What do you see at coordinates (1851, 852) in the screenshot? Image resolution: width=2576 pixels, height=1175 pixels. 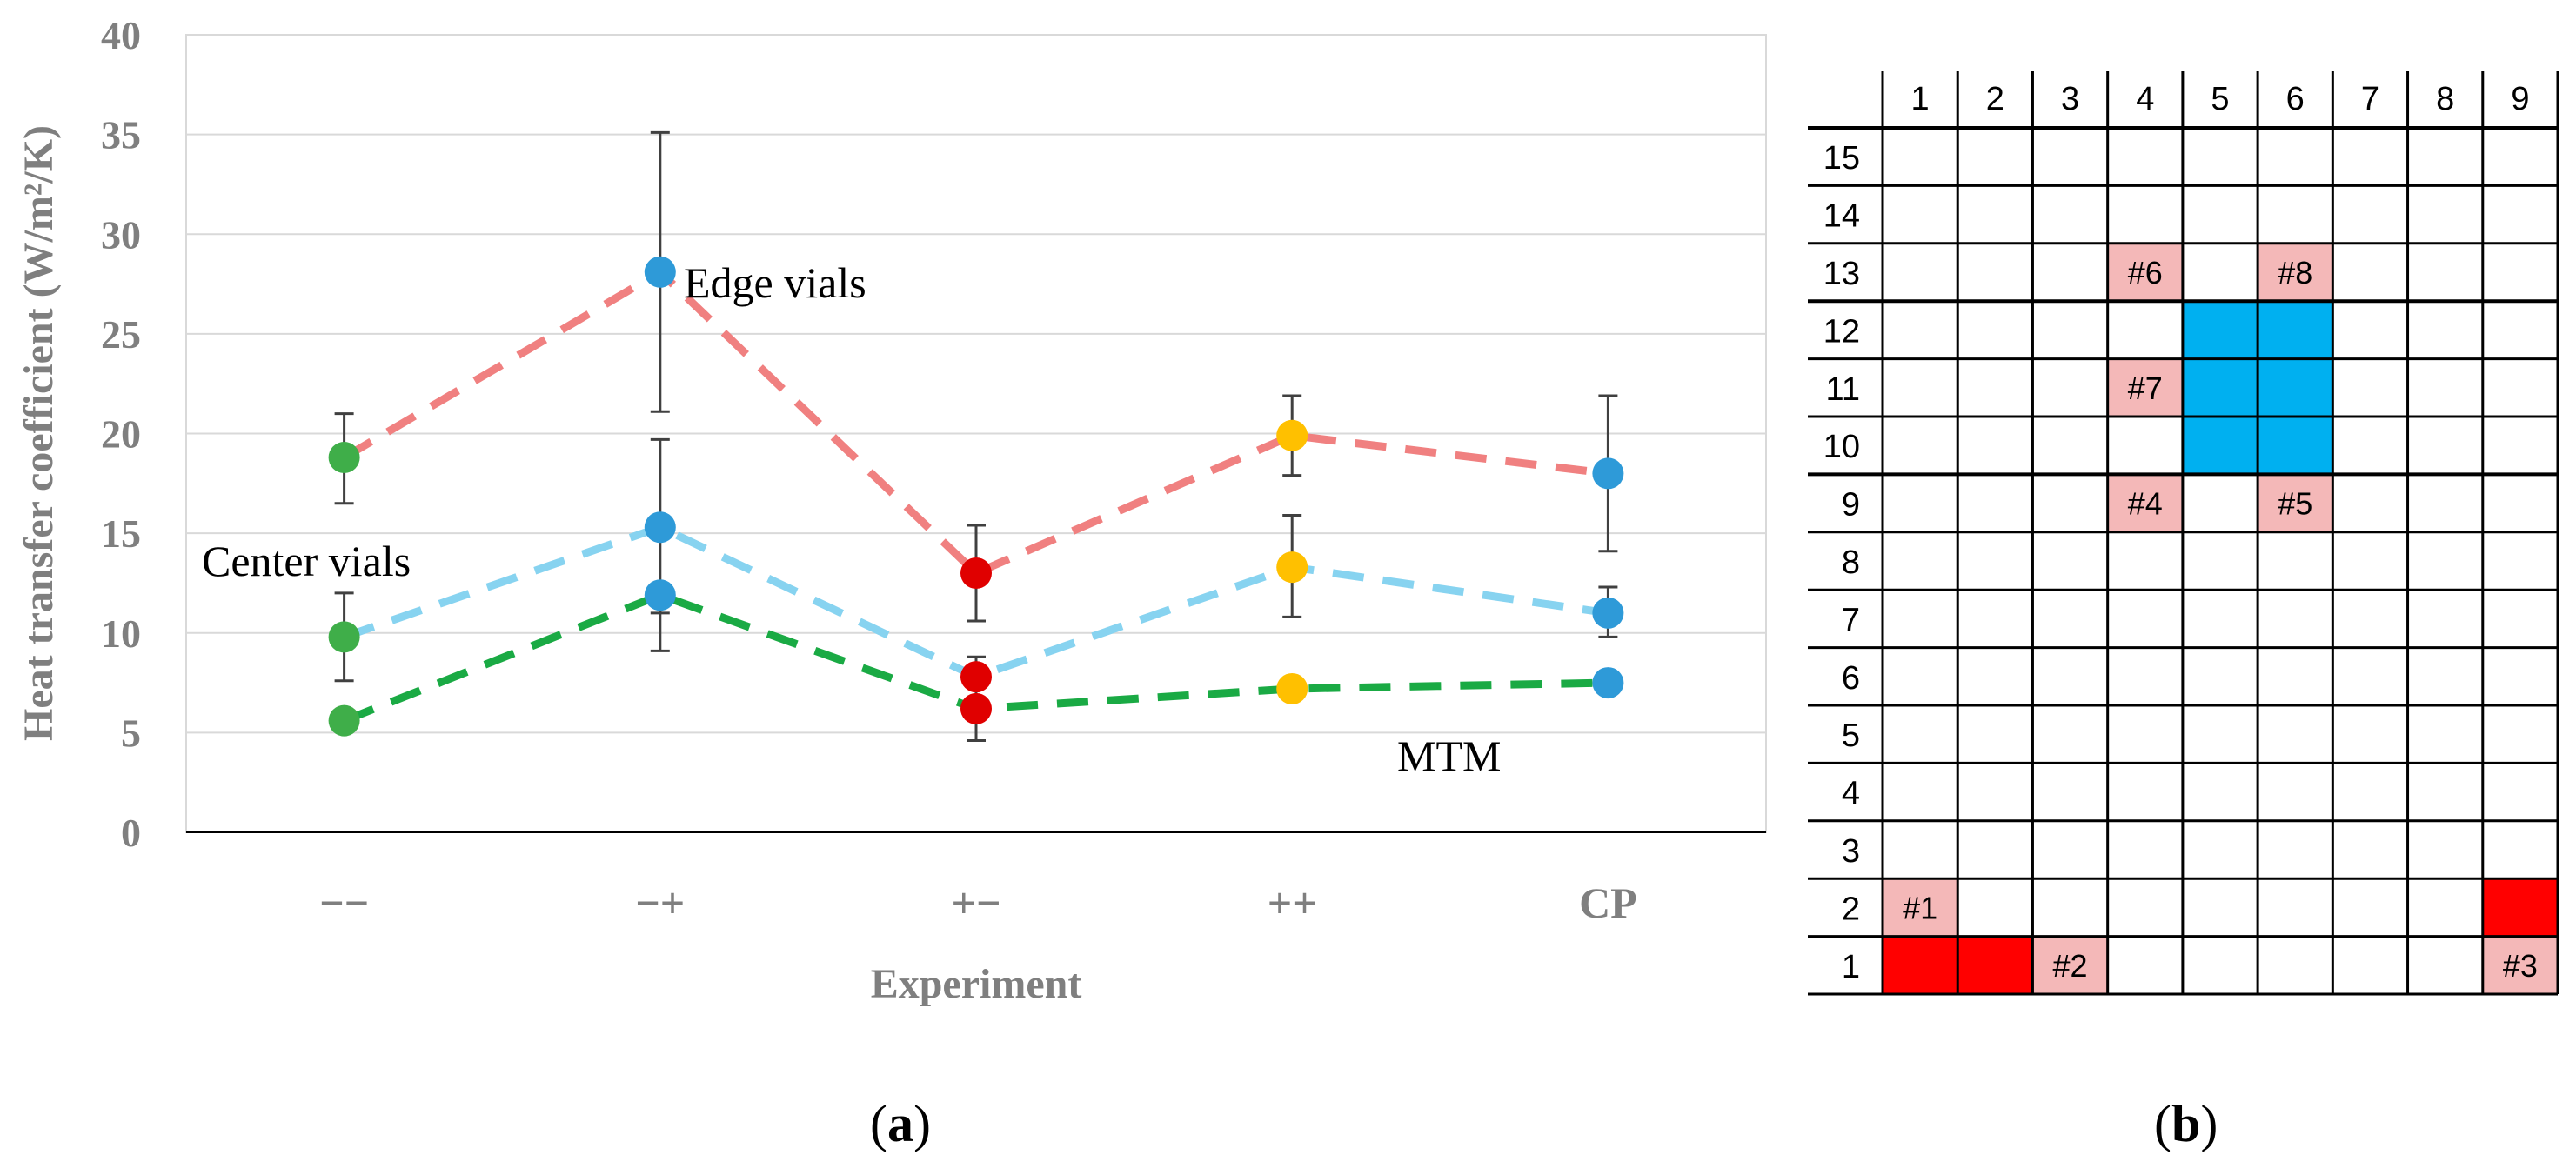 I see `row-label: 3` at bounding box center [1851, 852].